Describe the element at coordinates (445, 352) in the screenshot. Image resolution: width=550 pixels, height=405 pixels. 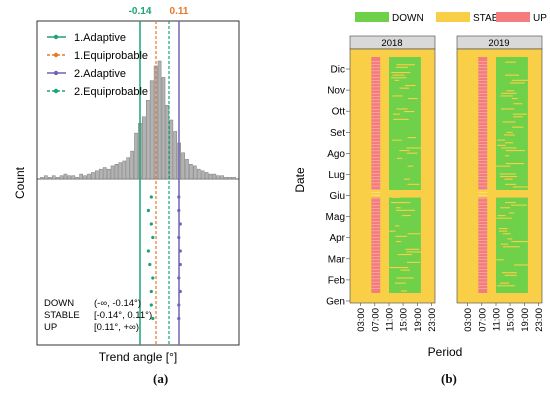
I see `x-axis-label-b: Period` at that location.